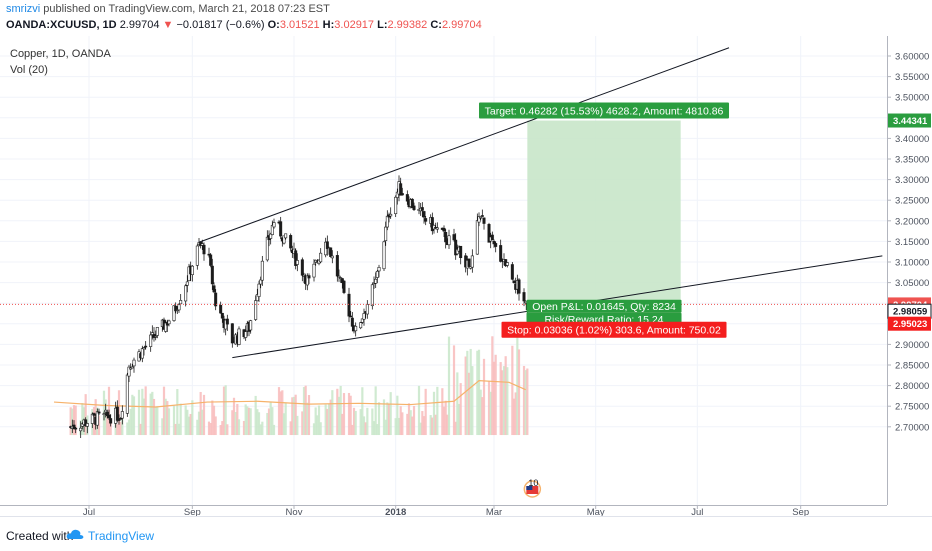 Image resolution: width=932 pixels, height=551 pixels. Describe the element at coordinates (912, 57) in the screenshot. I see `price-tick-label: 3.60000` at that location.